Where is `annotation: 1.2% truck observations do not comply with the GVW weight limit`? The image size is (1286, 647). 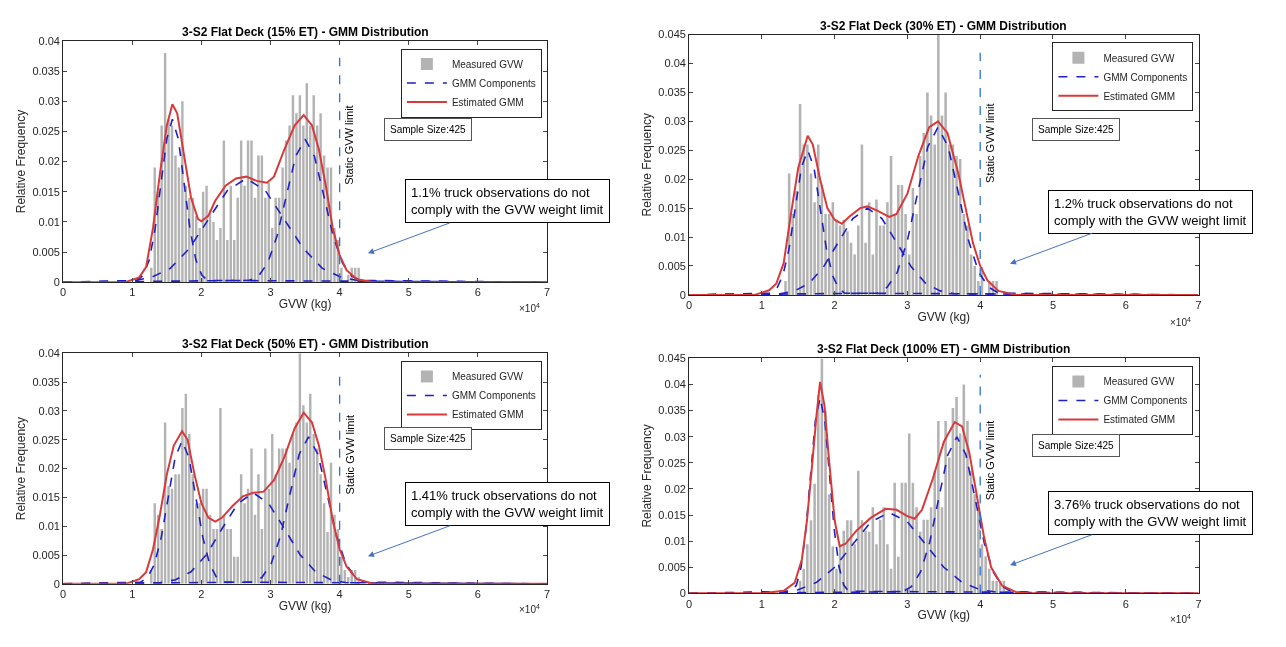 annotation: 1.2% truck observations do not comply with the GVW weight limit is located at coordinates (1150, 212).